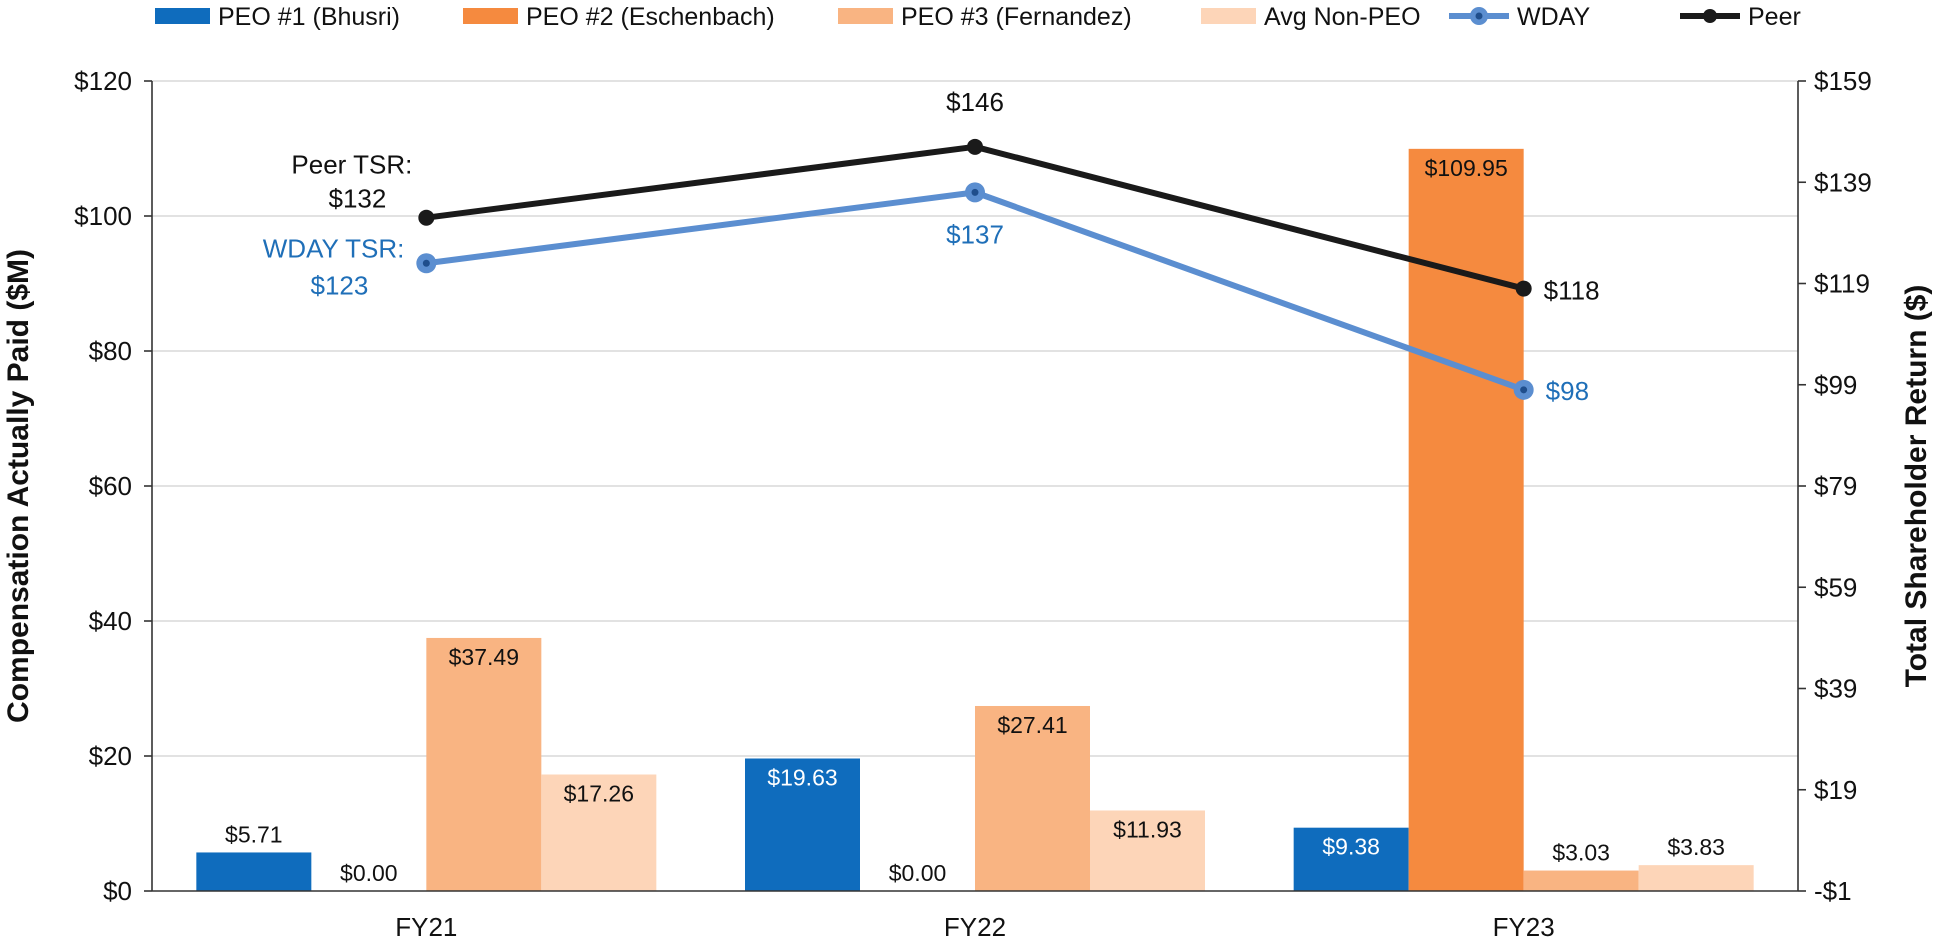  What do you see at coordinates (1842, 284) in the screenshot?
I see `y2-tick-label: $119` at bounding box center [1842, 284].